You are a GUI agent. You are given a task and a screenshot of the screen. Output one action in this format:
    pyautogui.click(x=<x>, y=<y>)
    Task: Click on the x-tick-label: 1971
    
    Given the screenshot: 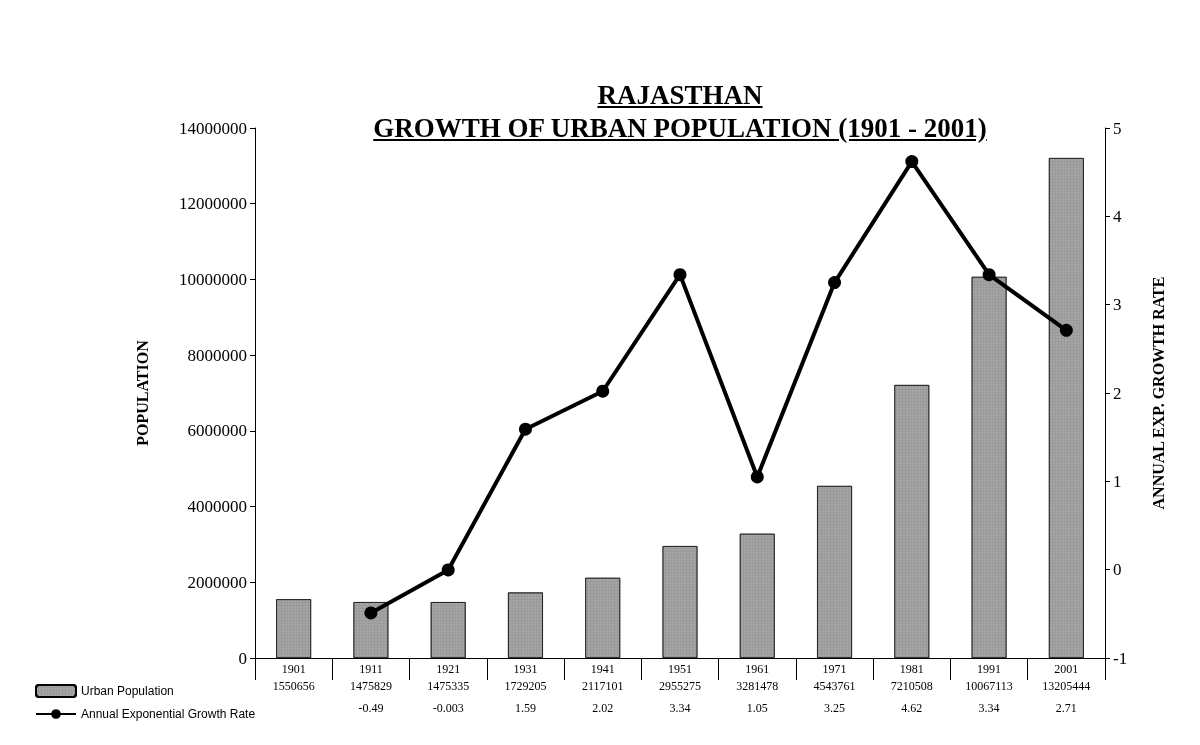 What is the action you would take?
    pyautogui.click(x=834, y=669)
    